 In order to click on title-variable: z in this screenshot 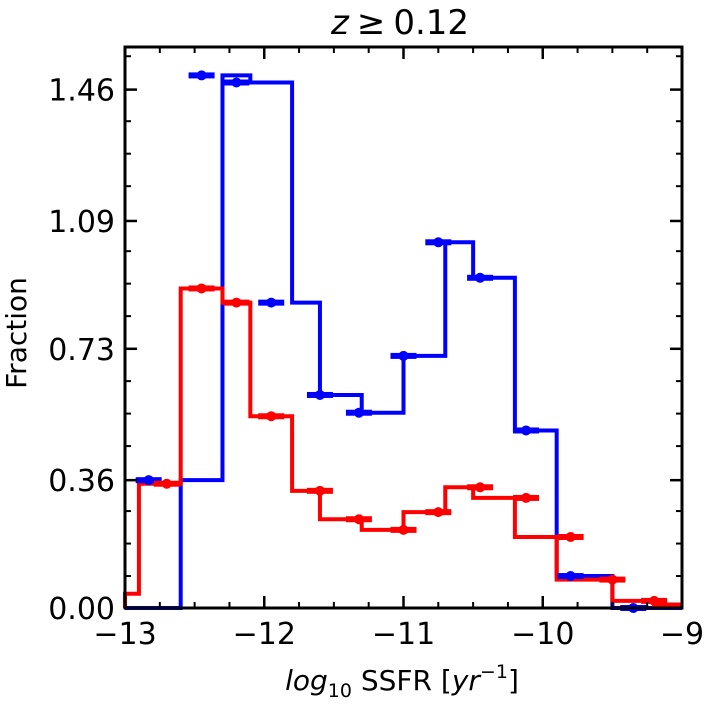, I will do `click(340, 23)`.